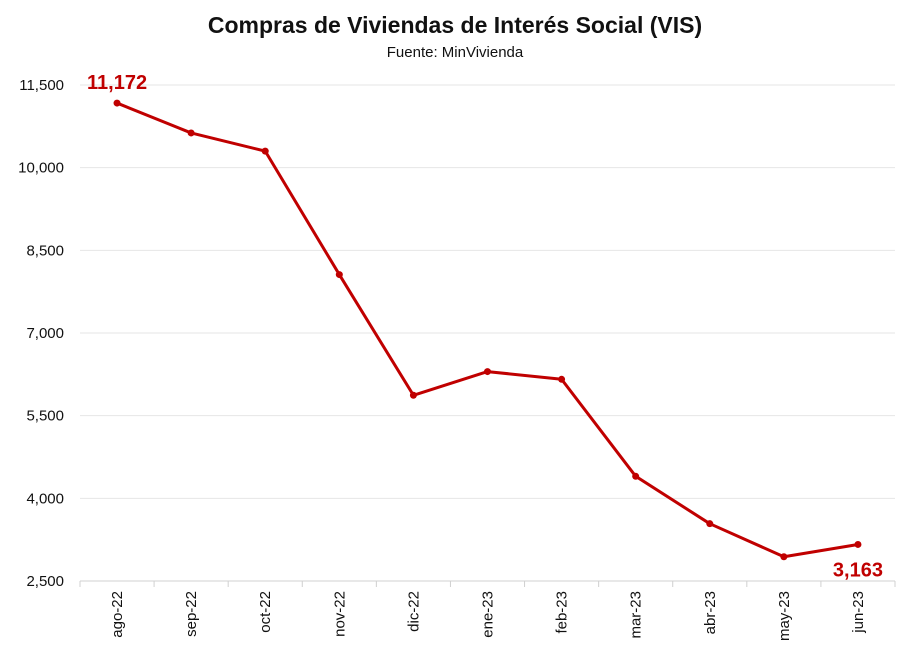 The height and width of the screenshot is (659, 910). I want to click on x-tick-label: ene-23, so click(488, 614).